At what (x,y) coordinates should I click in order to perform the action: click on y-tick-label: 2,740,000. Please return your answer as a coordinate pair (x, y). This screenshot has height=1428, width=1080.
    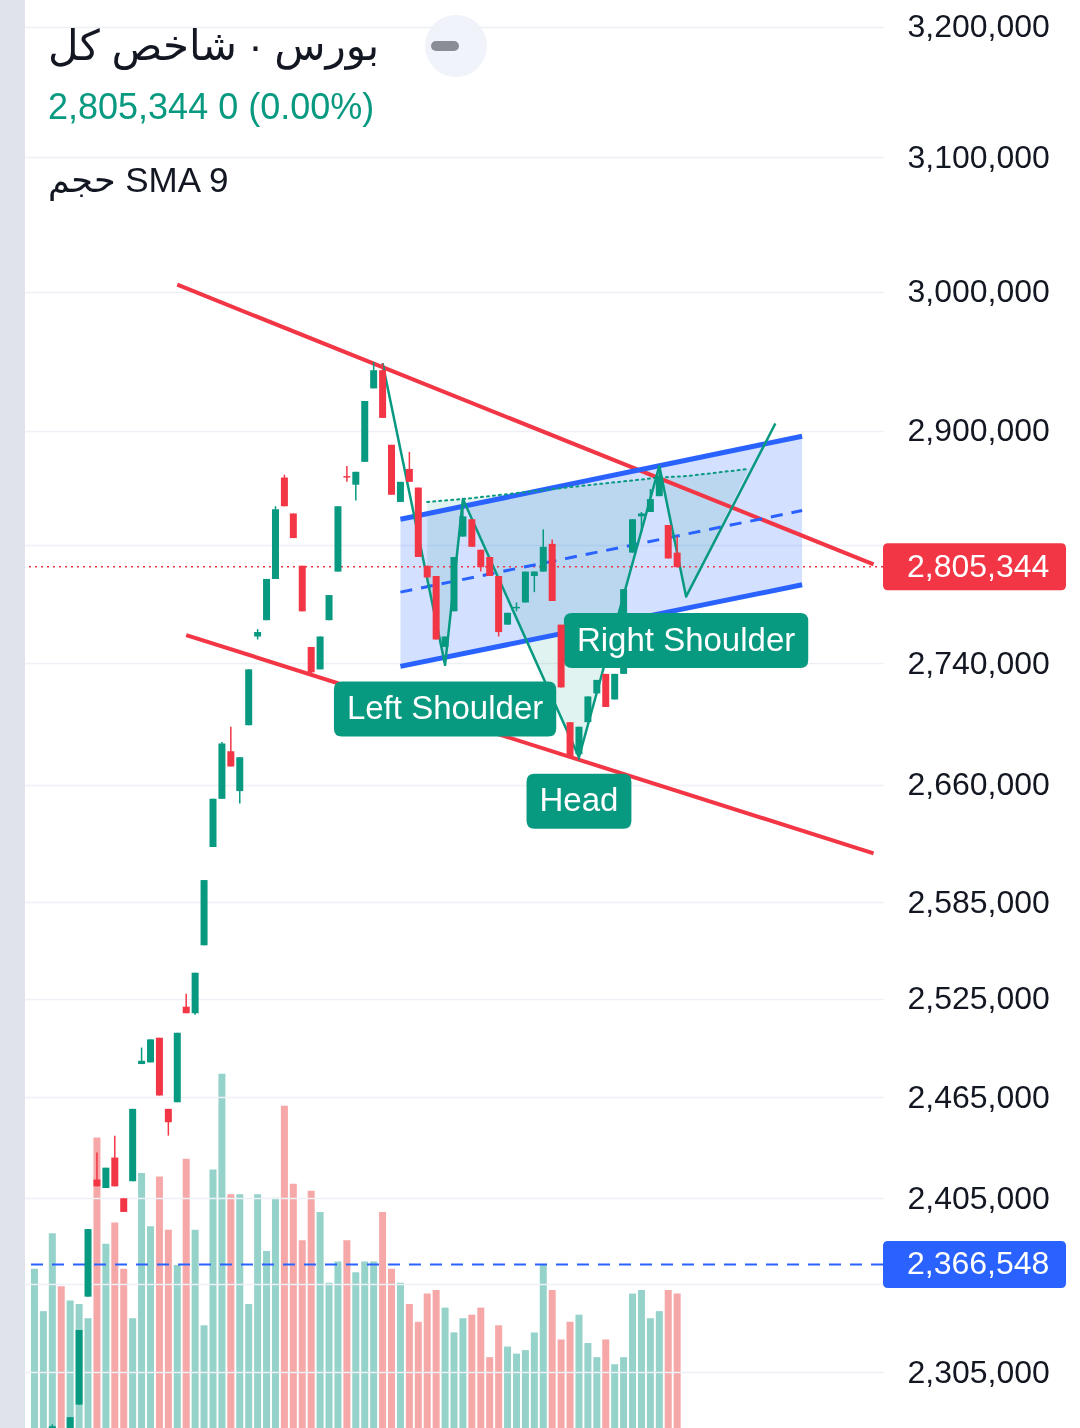
    Looking at the image, I should click on (978, 662).